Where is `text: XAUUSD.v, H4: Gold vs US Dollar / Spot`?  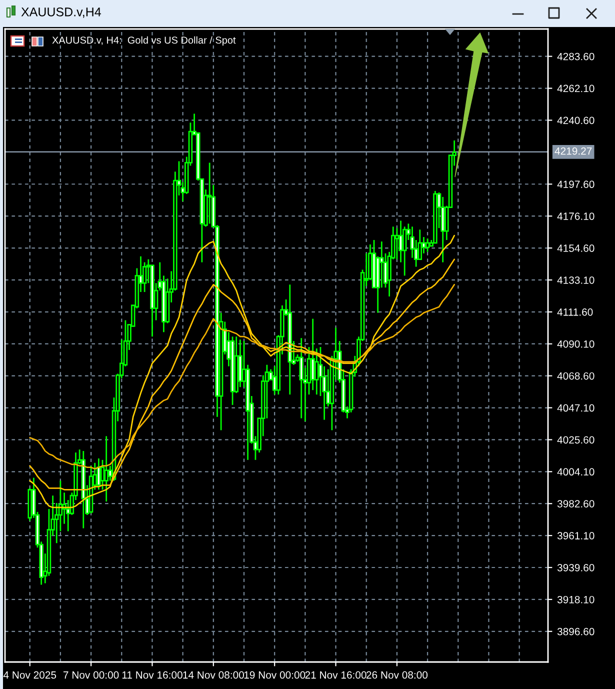
text: XAUUSD.v, H4: Gold vs US Dollar / Spot is located at coordinates (144, 41).